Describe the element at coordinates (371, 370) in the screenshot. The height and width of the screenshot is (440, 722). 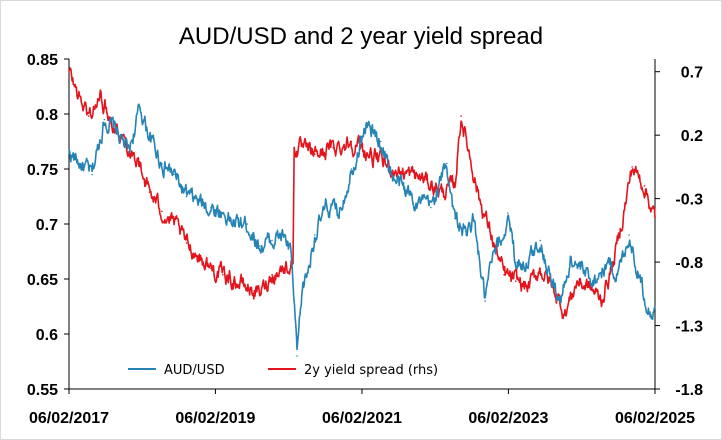
I see `legend-label-spread: 2y yield spread (rhs)` at that location.